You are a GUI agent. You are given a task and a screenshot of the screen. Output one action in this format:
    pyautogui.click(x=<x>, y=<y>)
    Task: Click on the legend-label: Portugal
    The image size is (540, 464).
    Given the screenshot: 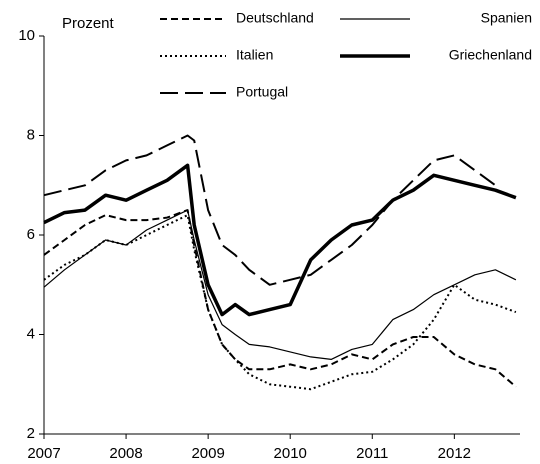 What is the action you would take?
    pyautogui.click(x=262, y=92)
    